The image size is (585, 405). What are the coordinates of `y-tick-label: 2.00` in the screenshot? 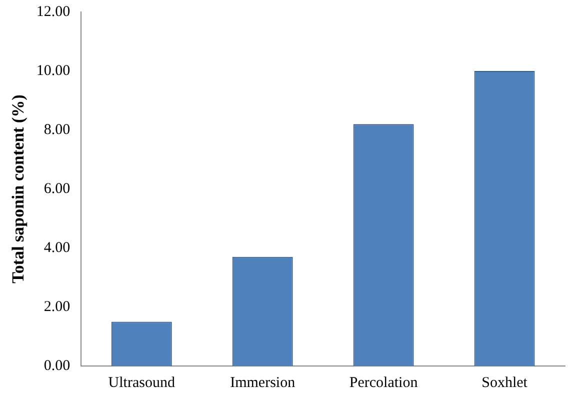 It's located at (57, 306).